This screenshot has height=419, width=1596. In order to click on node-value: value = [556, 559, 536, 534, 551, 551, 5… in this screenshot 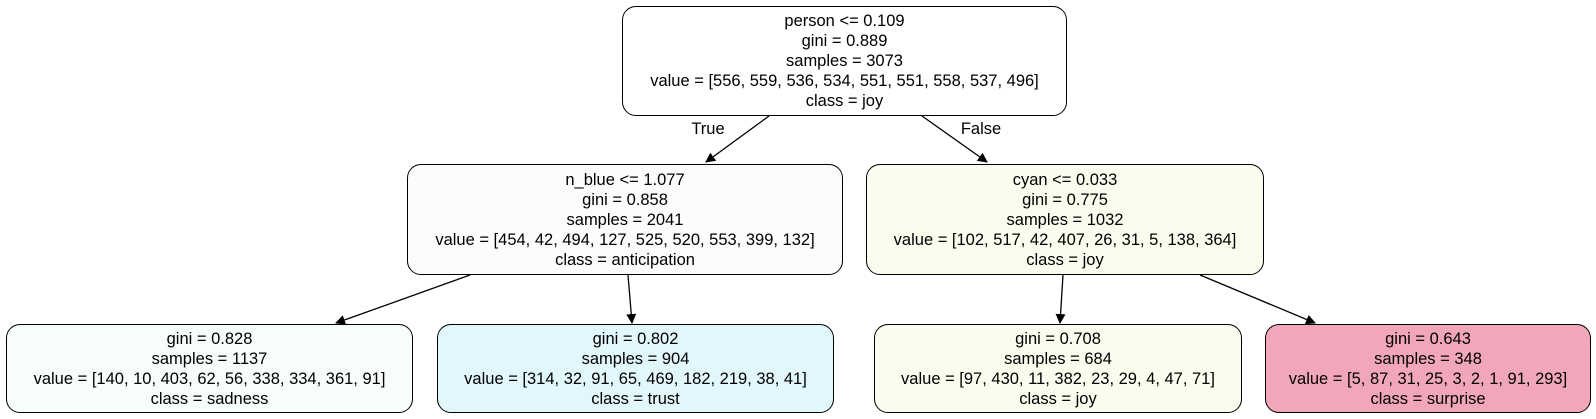, I will do `click(844, 81)`.